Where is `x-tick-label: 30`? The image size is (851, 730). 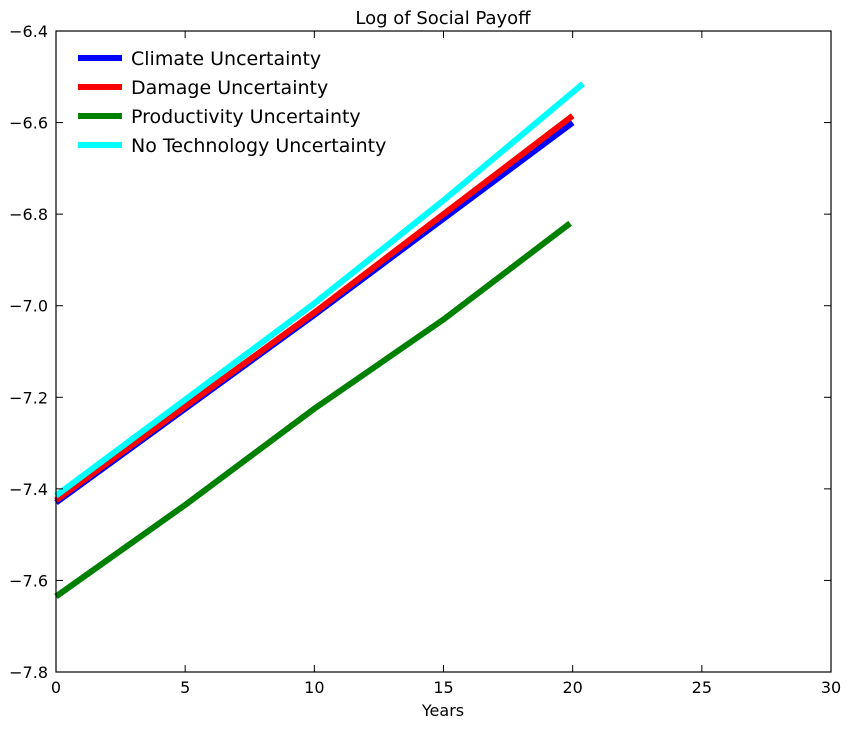 x-tick-label: 30 is located at coordinates (831, 687).